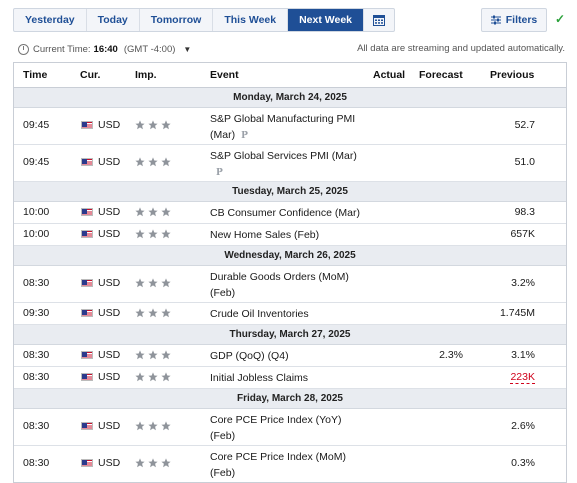 This screenshot has width=577, height=483. What do you see at coordinates (379, 20) in the screenshot?
I see `calendar-button` at bounding box center [379, 20].